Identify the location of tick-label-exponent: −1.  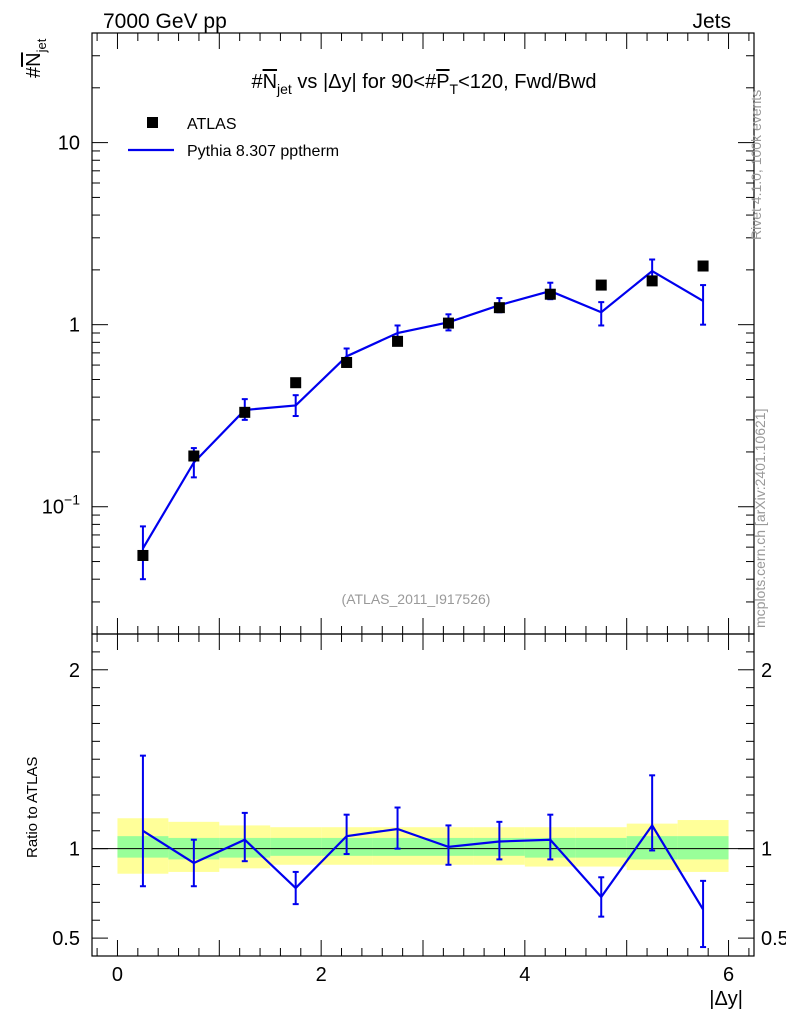
(72, 500).